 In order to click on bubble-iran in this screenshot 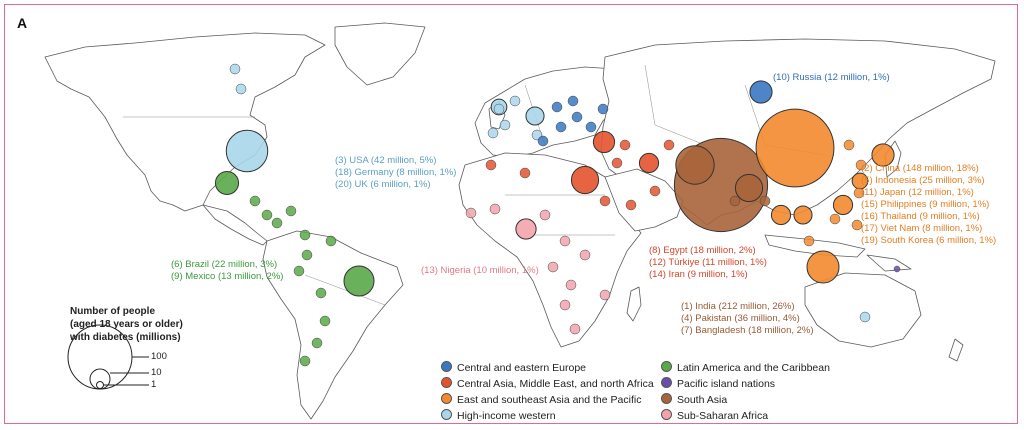, I will do `click(649, 163)`.